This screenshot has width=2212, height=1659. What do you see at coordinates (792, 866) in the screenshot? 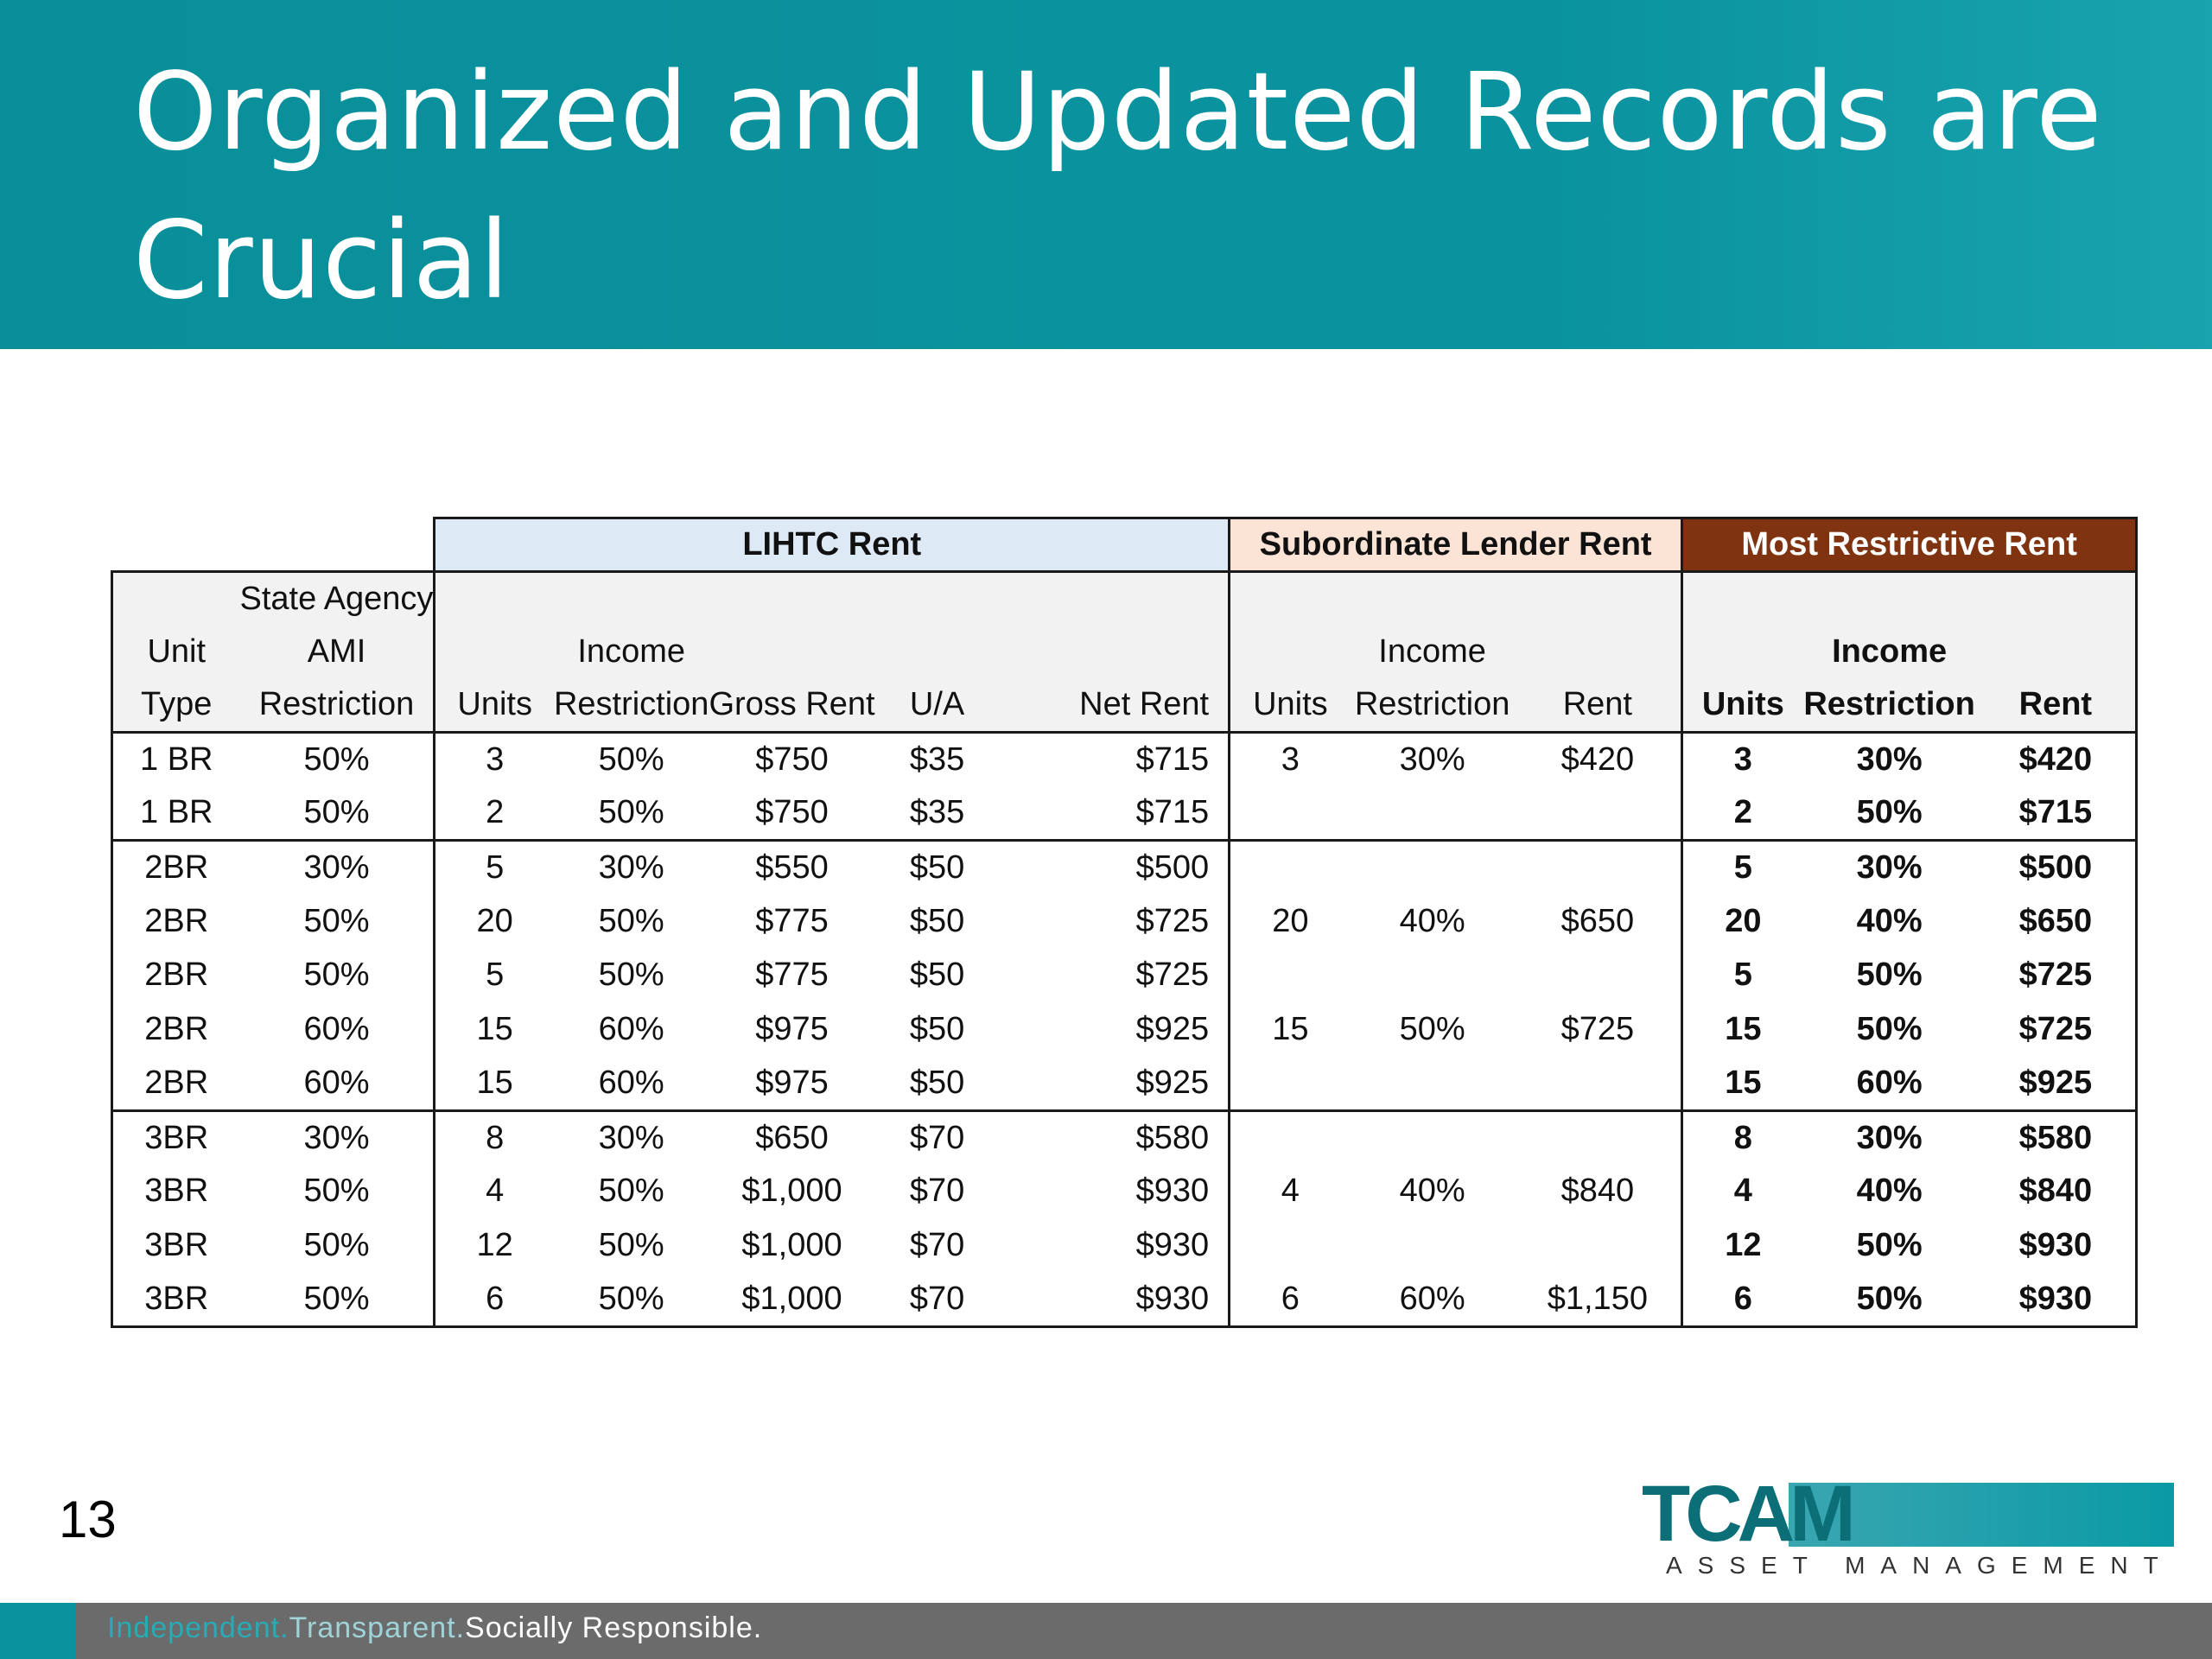
I see `cell-gross-rent: $550` at bounding box center [792, 866].